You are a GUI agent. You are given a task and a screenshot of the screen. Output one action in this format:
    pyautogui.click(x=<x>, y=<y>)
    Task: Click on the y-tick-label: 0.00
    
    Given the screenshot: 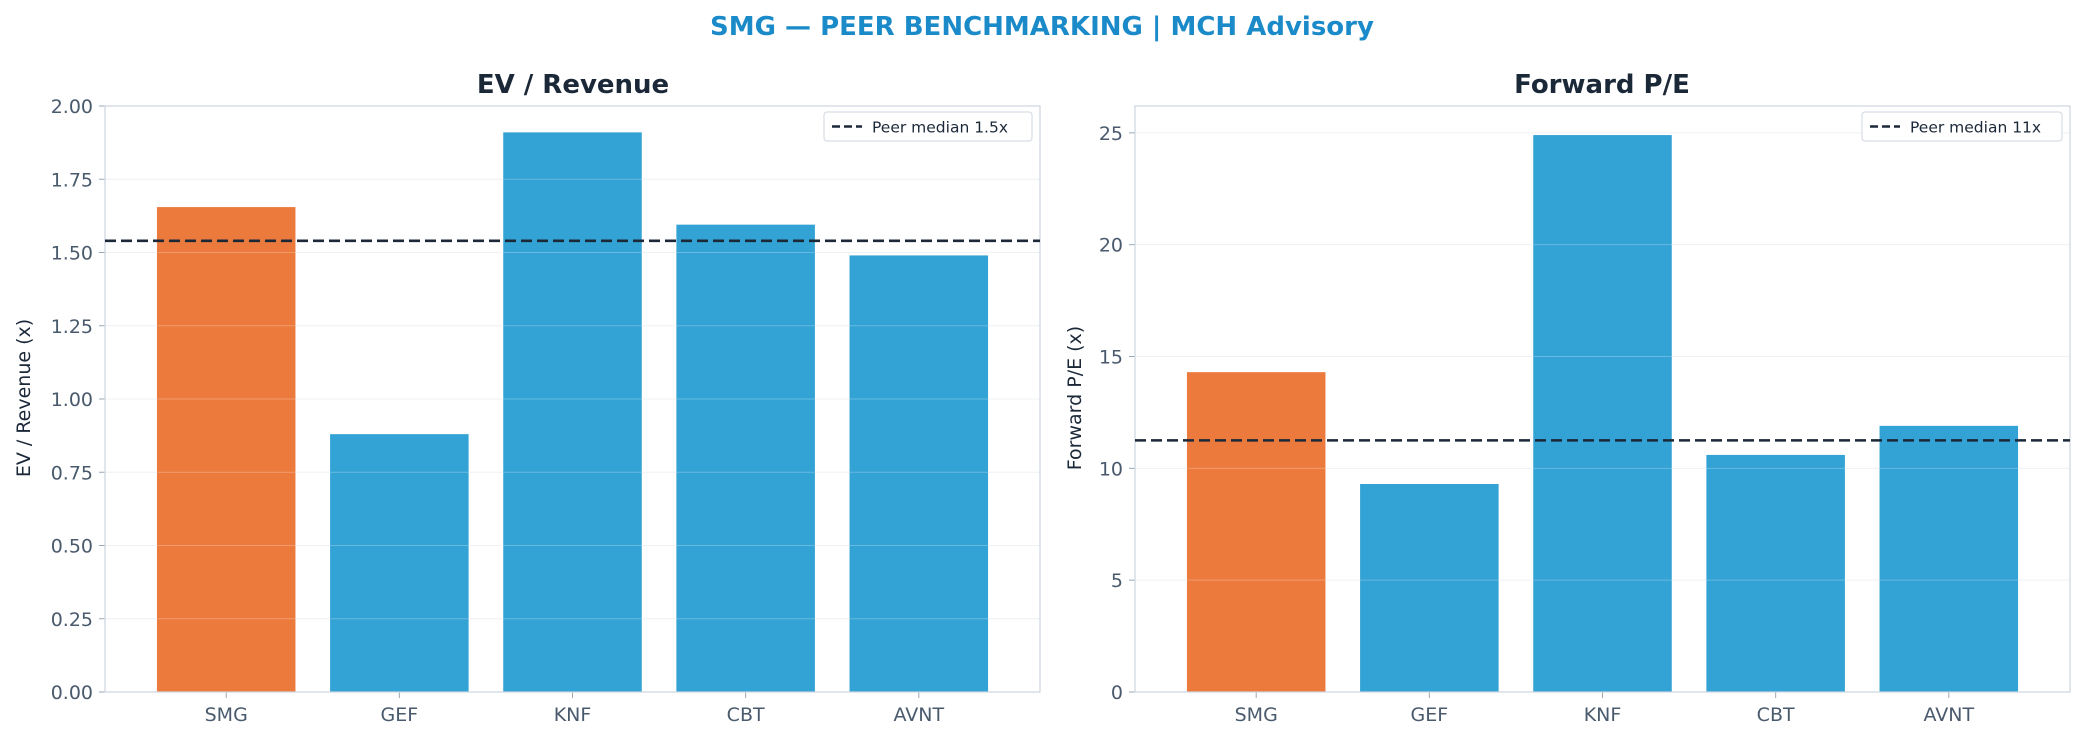 What is the action you would take?
    pyautogui.click(x=72, y=693)
    